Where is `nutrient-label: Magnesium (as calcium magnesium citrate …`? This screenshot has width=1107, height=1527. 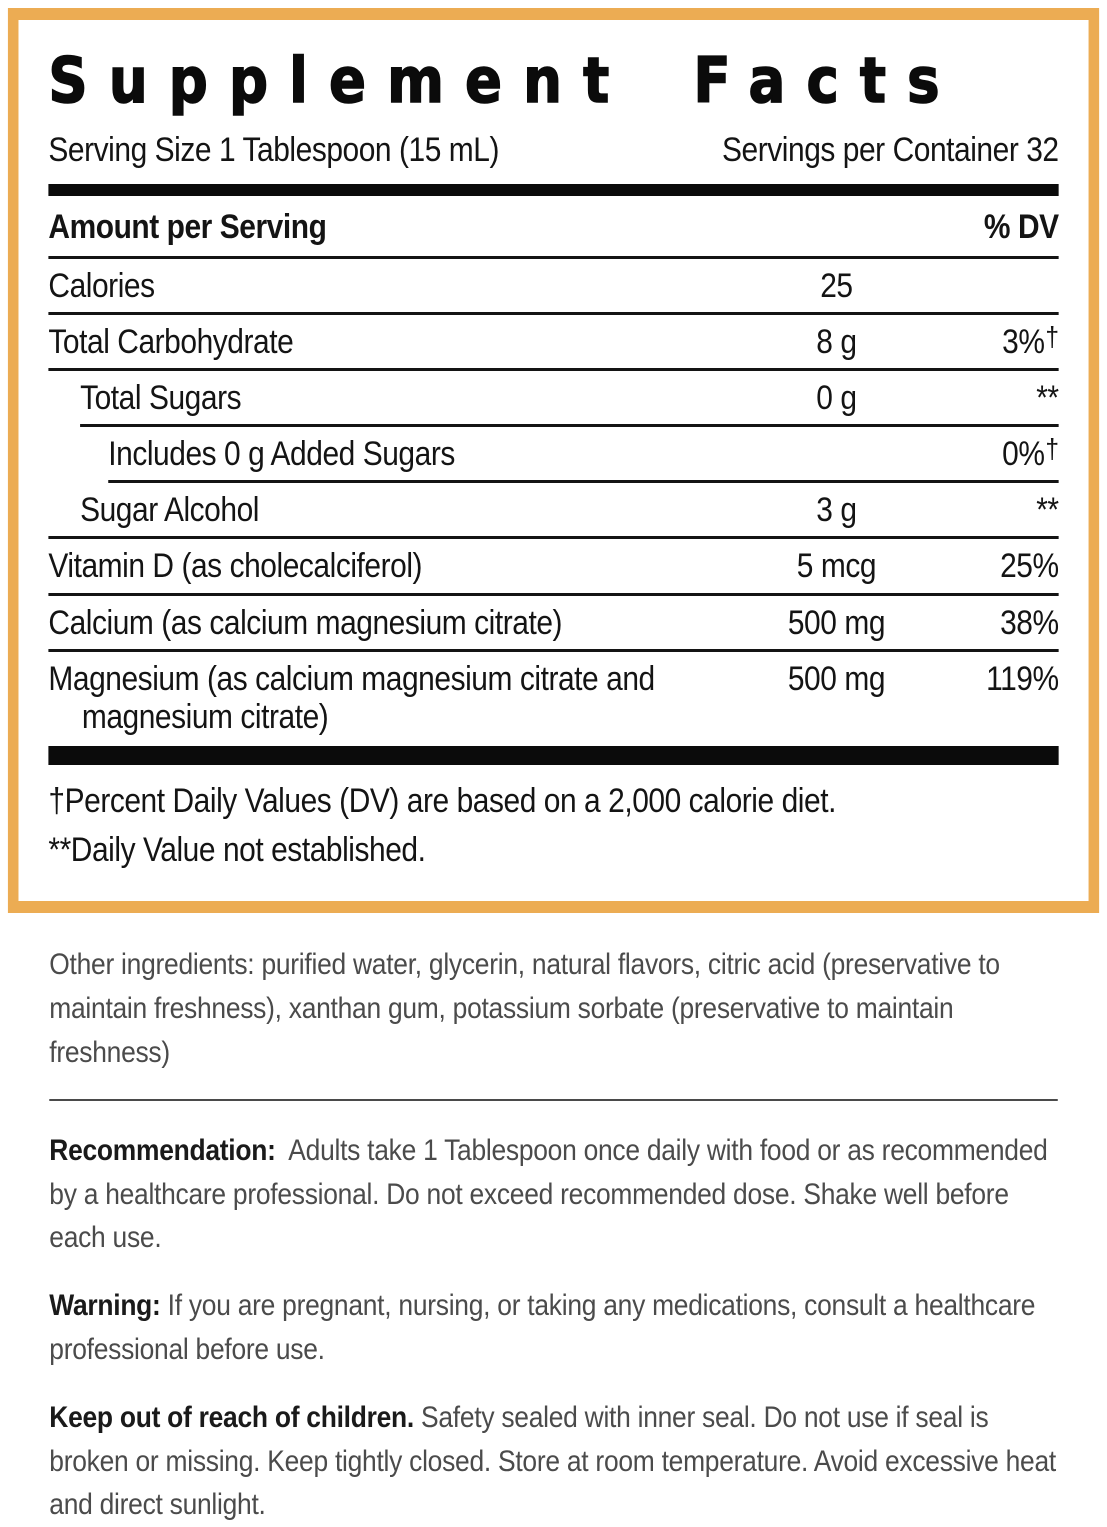
nutrient-label: Magnesium (as calcium magnesium citrate … is located at coordinates (351, 697).